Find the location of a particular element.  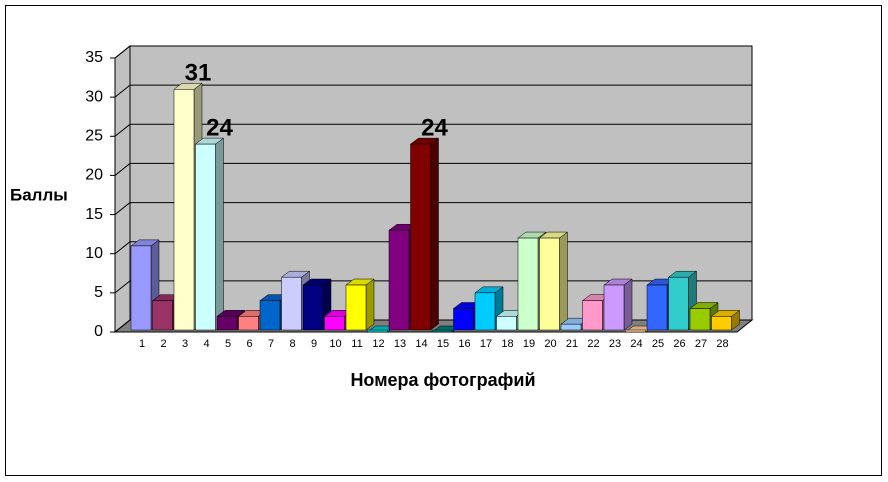

x-tick-label: 5 is located at coordinates (228, 344).